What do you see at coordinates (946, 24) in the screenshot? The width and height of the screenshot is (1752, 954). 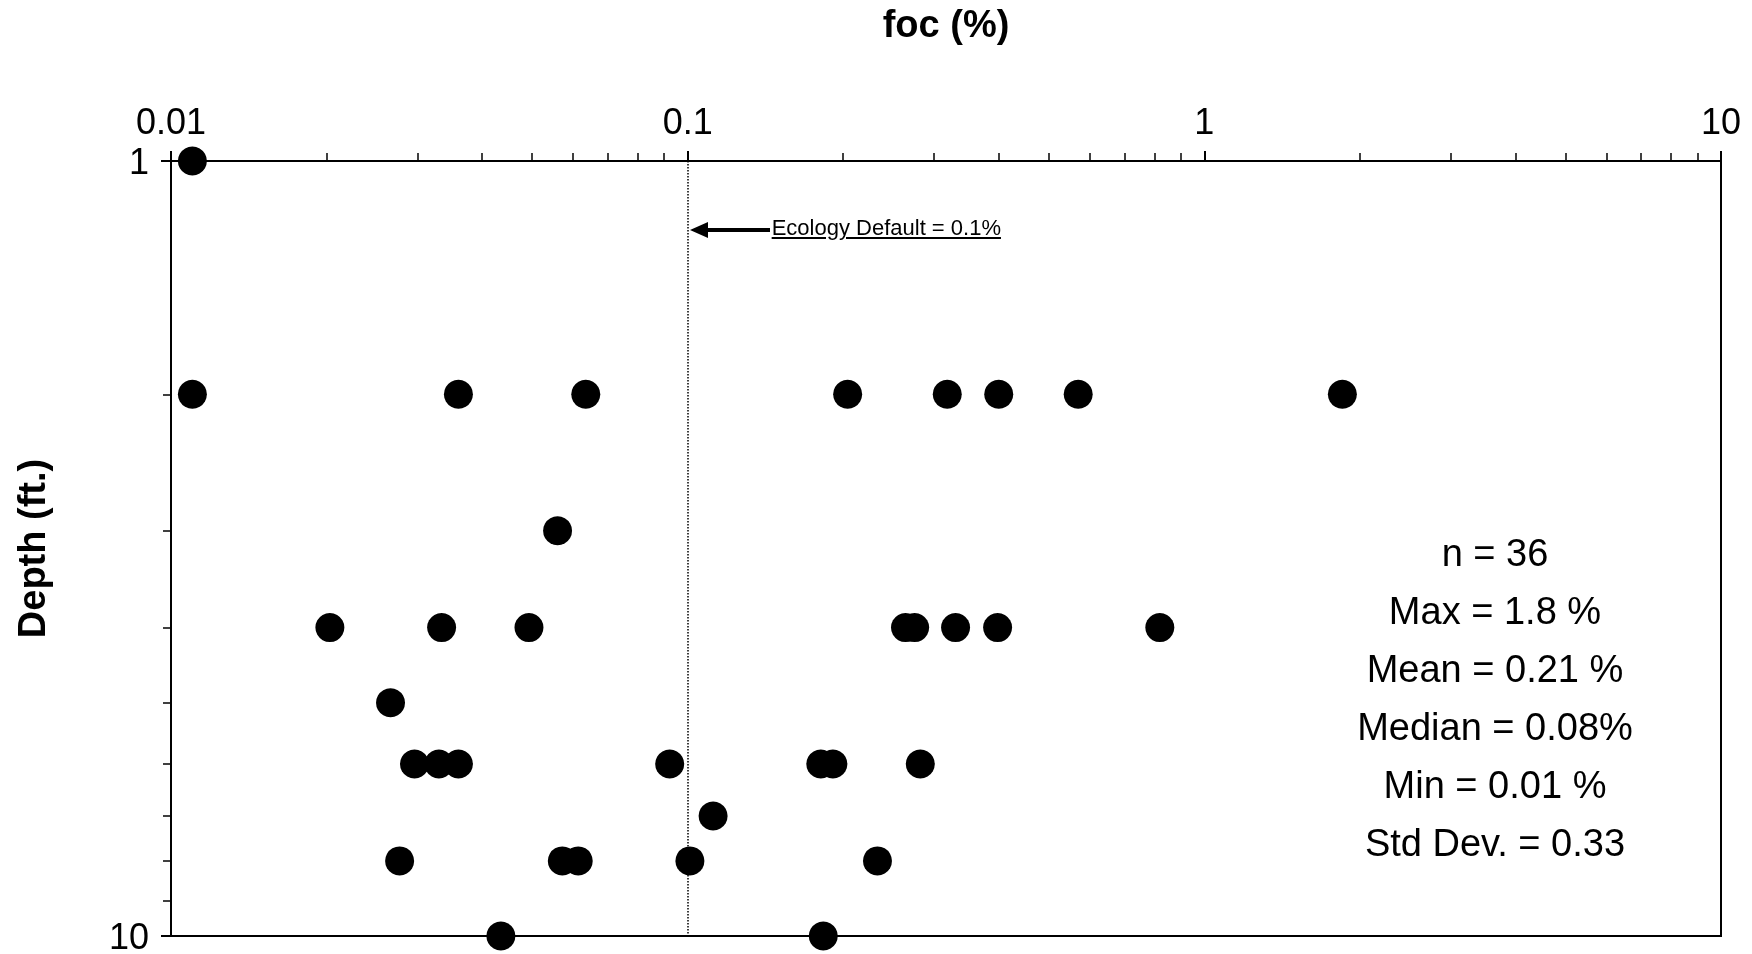 I see `x-axis-title: foc (%)` at bounding box center [946, 24].